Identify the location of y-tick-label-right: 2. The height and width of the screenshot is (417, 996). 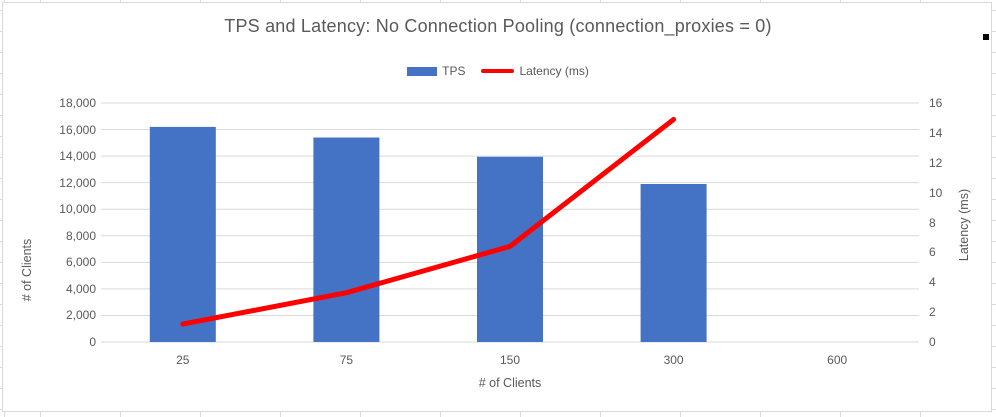
(932, 312).